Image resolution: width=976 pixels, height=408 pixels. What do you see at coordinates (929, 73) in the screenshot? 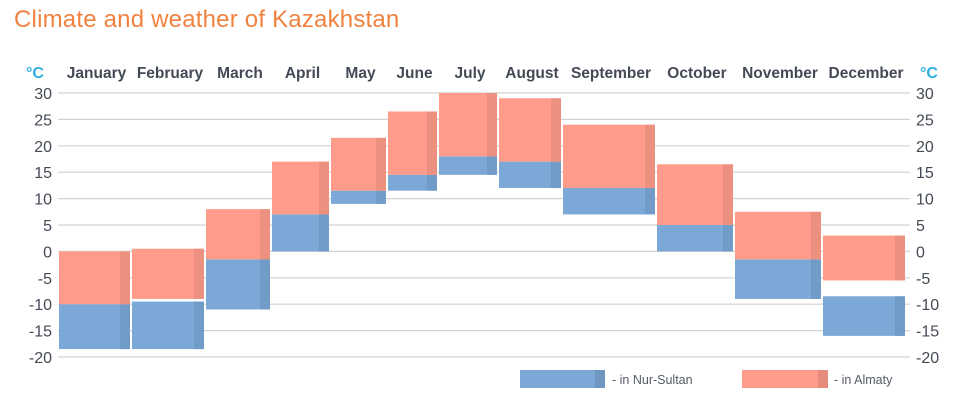
I see `unit-label-right: °C` at bounding box center [929, 73].